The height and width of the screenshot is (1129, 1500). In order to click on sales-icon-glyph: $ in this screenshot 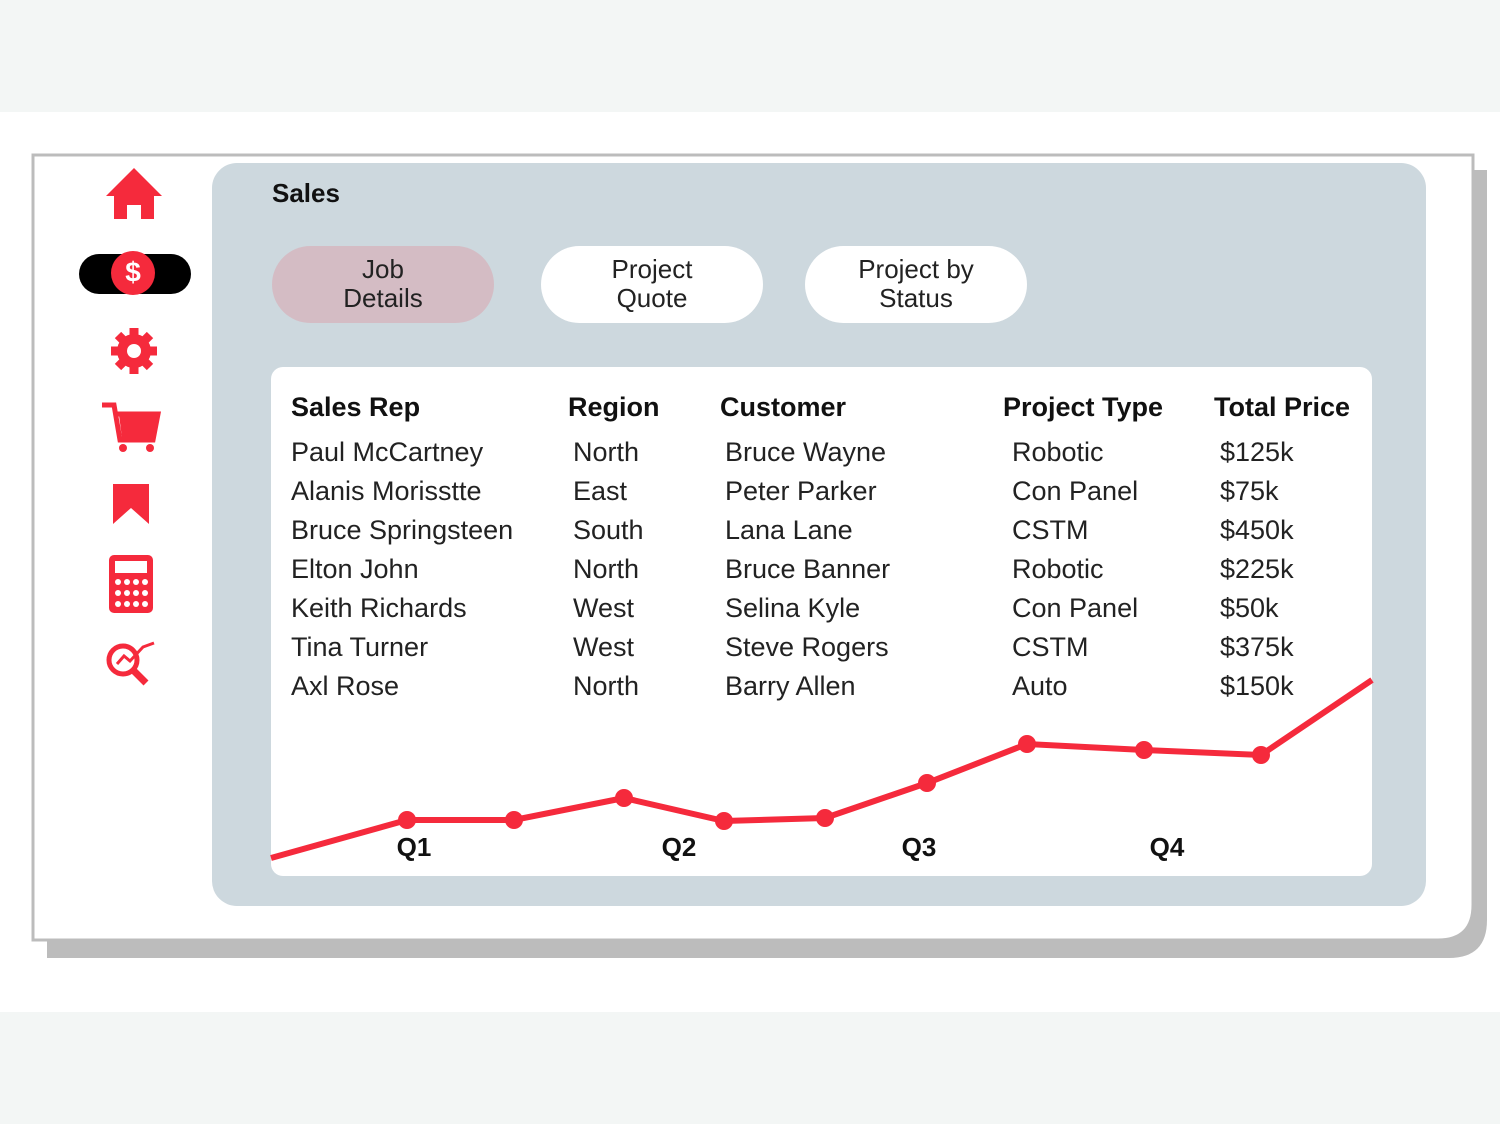, I will do `click(133, 271)`.